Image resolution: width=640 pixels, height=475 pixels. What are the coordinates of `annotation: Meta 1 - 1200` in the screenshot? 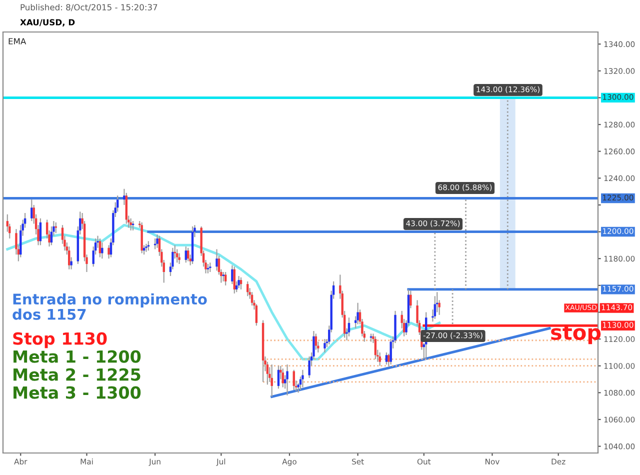 It's located at (77, 356).